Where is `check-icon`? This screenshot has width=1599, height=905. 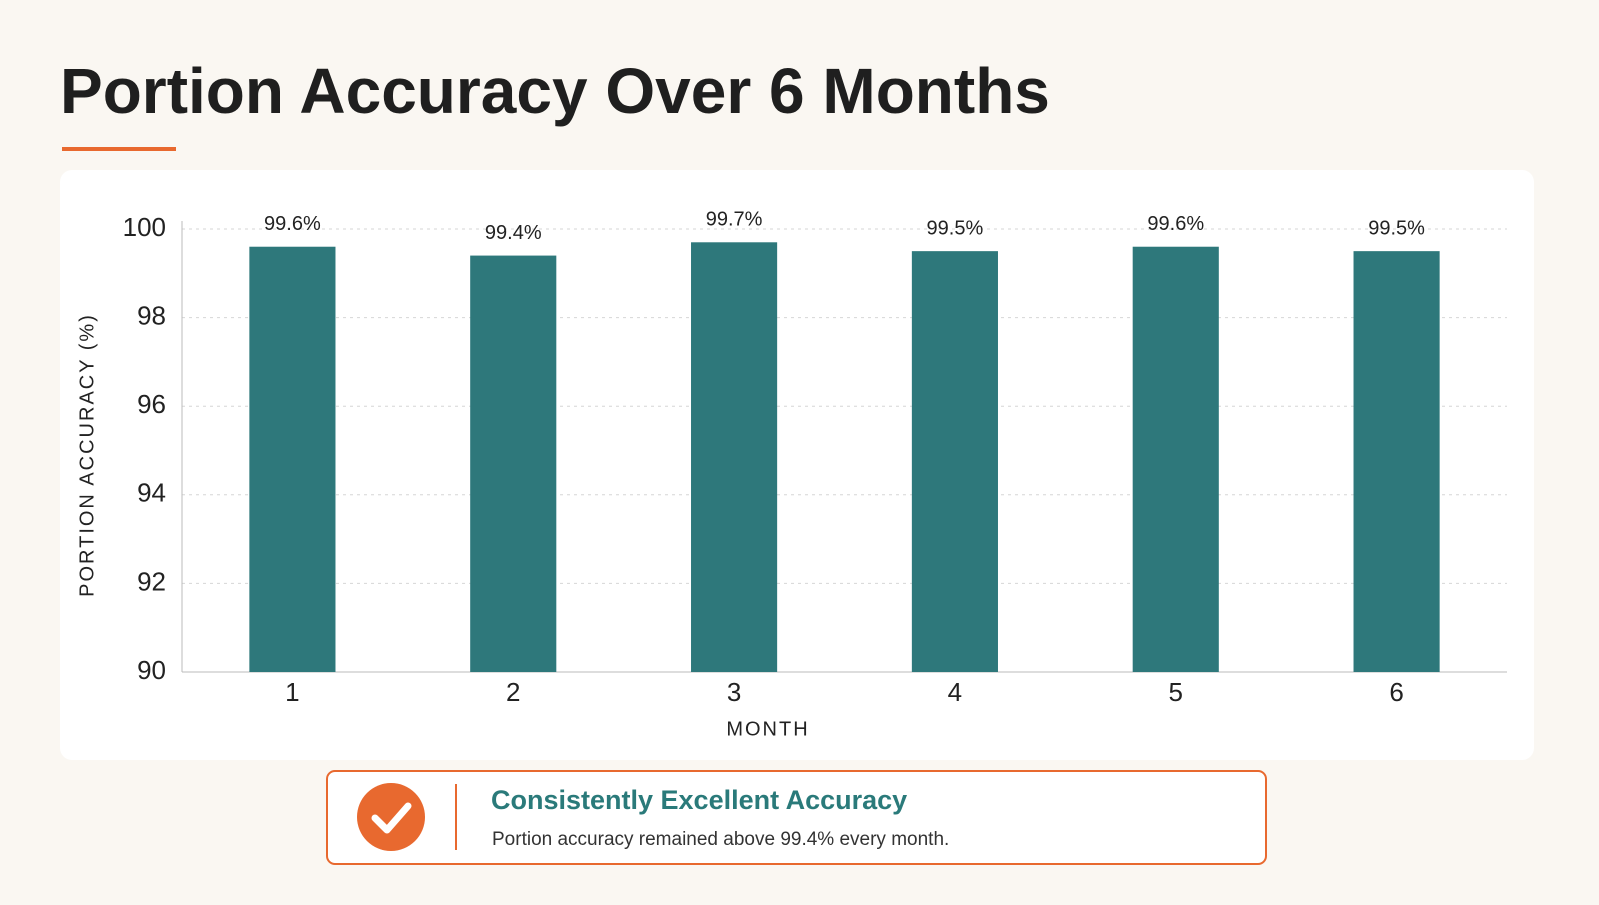 check-icon is located at coordinates (391, 817).